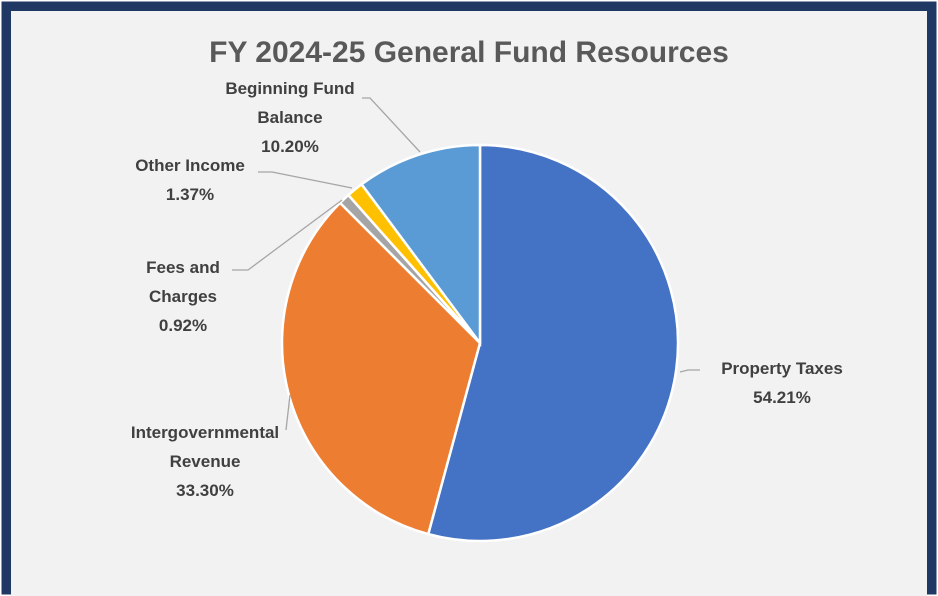 The height and width of the screenshot is (596, 938). Describe the element at coordinates (190, 165) in the screenshot. I see `category-label: Other Income` at that location.